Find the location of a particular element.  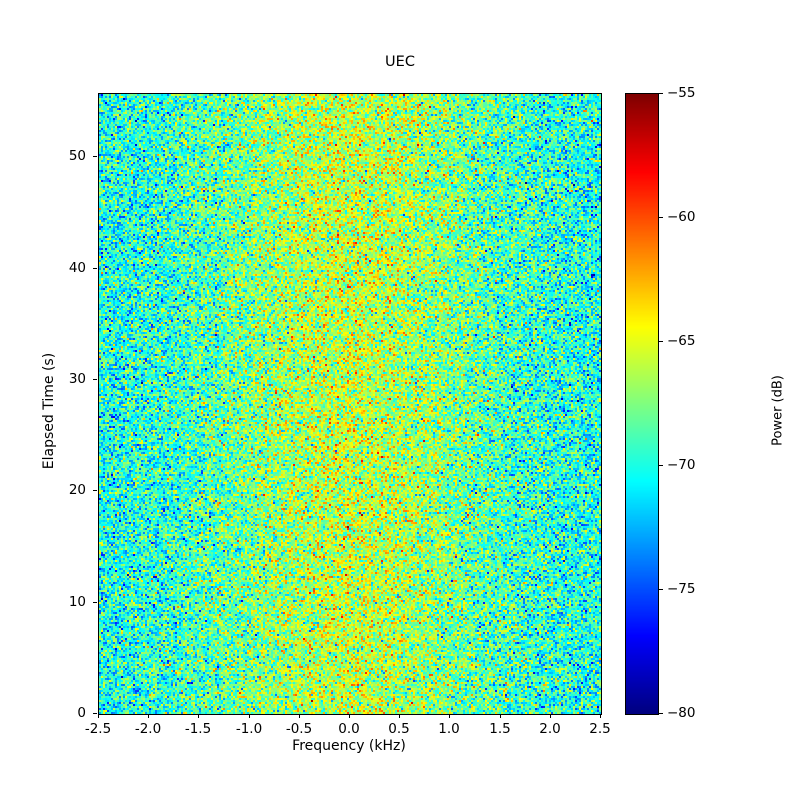

colorbar-tick-label: −65 is located at coordinates (681, 341).